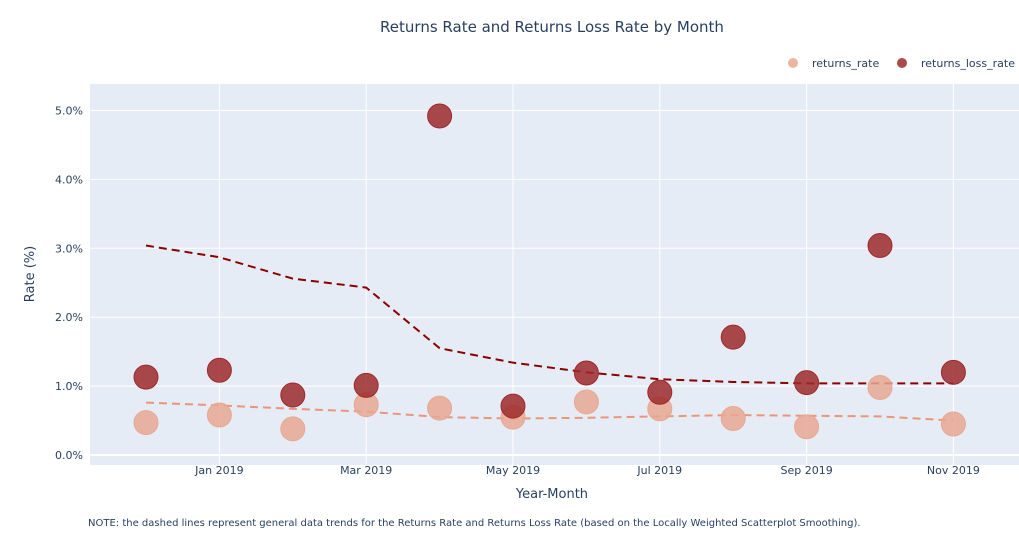  I want to click on legend-label-returns_loss_rate: returns_loss_rate, so click(968, 63).